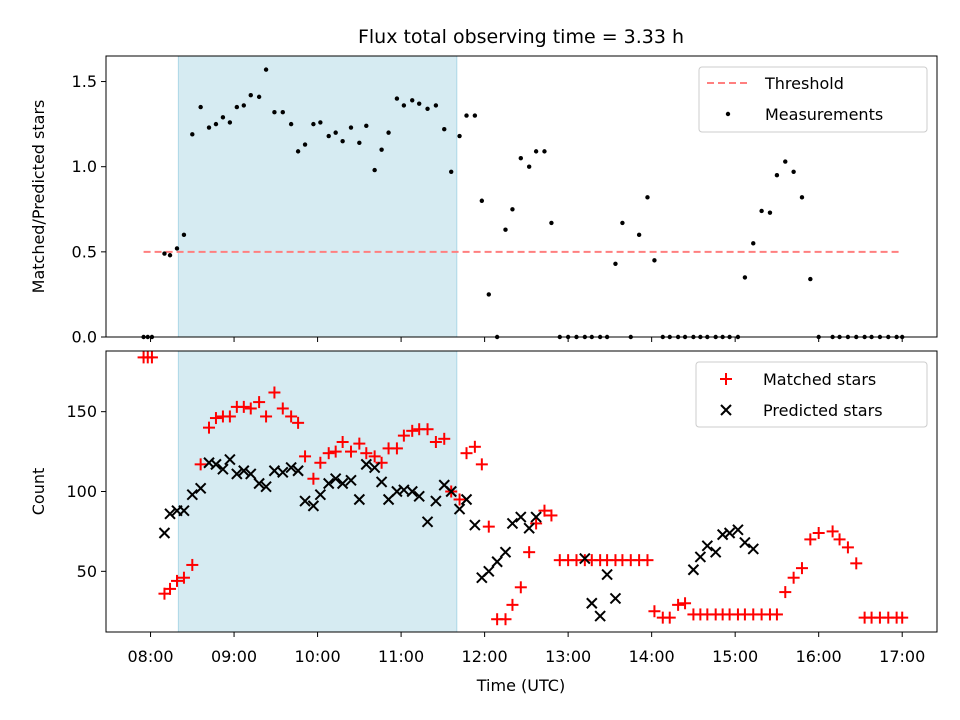 The height and width of the screenshot is (720, 960). What do you see at coordinates (86, 491) in the screenshot?
I see `count-y-ticks: 50 100 150` at bounding box center [86, 491].